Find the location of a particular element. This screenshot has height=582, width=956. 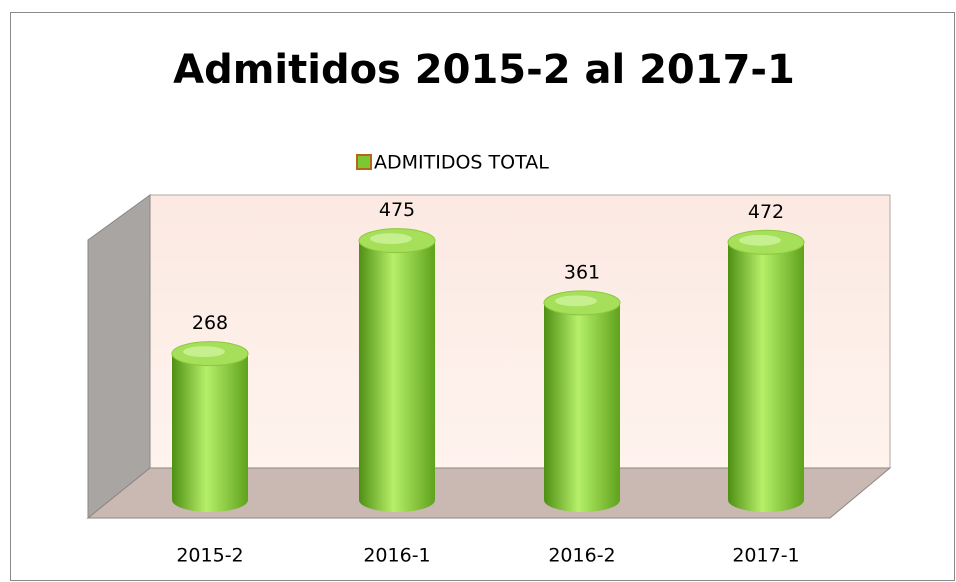

floor is located at coordinates (489, 493).